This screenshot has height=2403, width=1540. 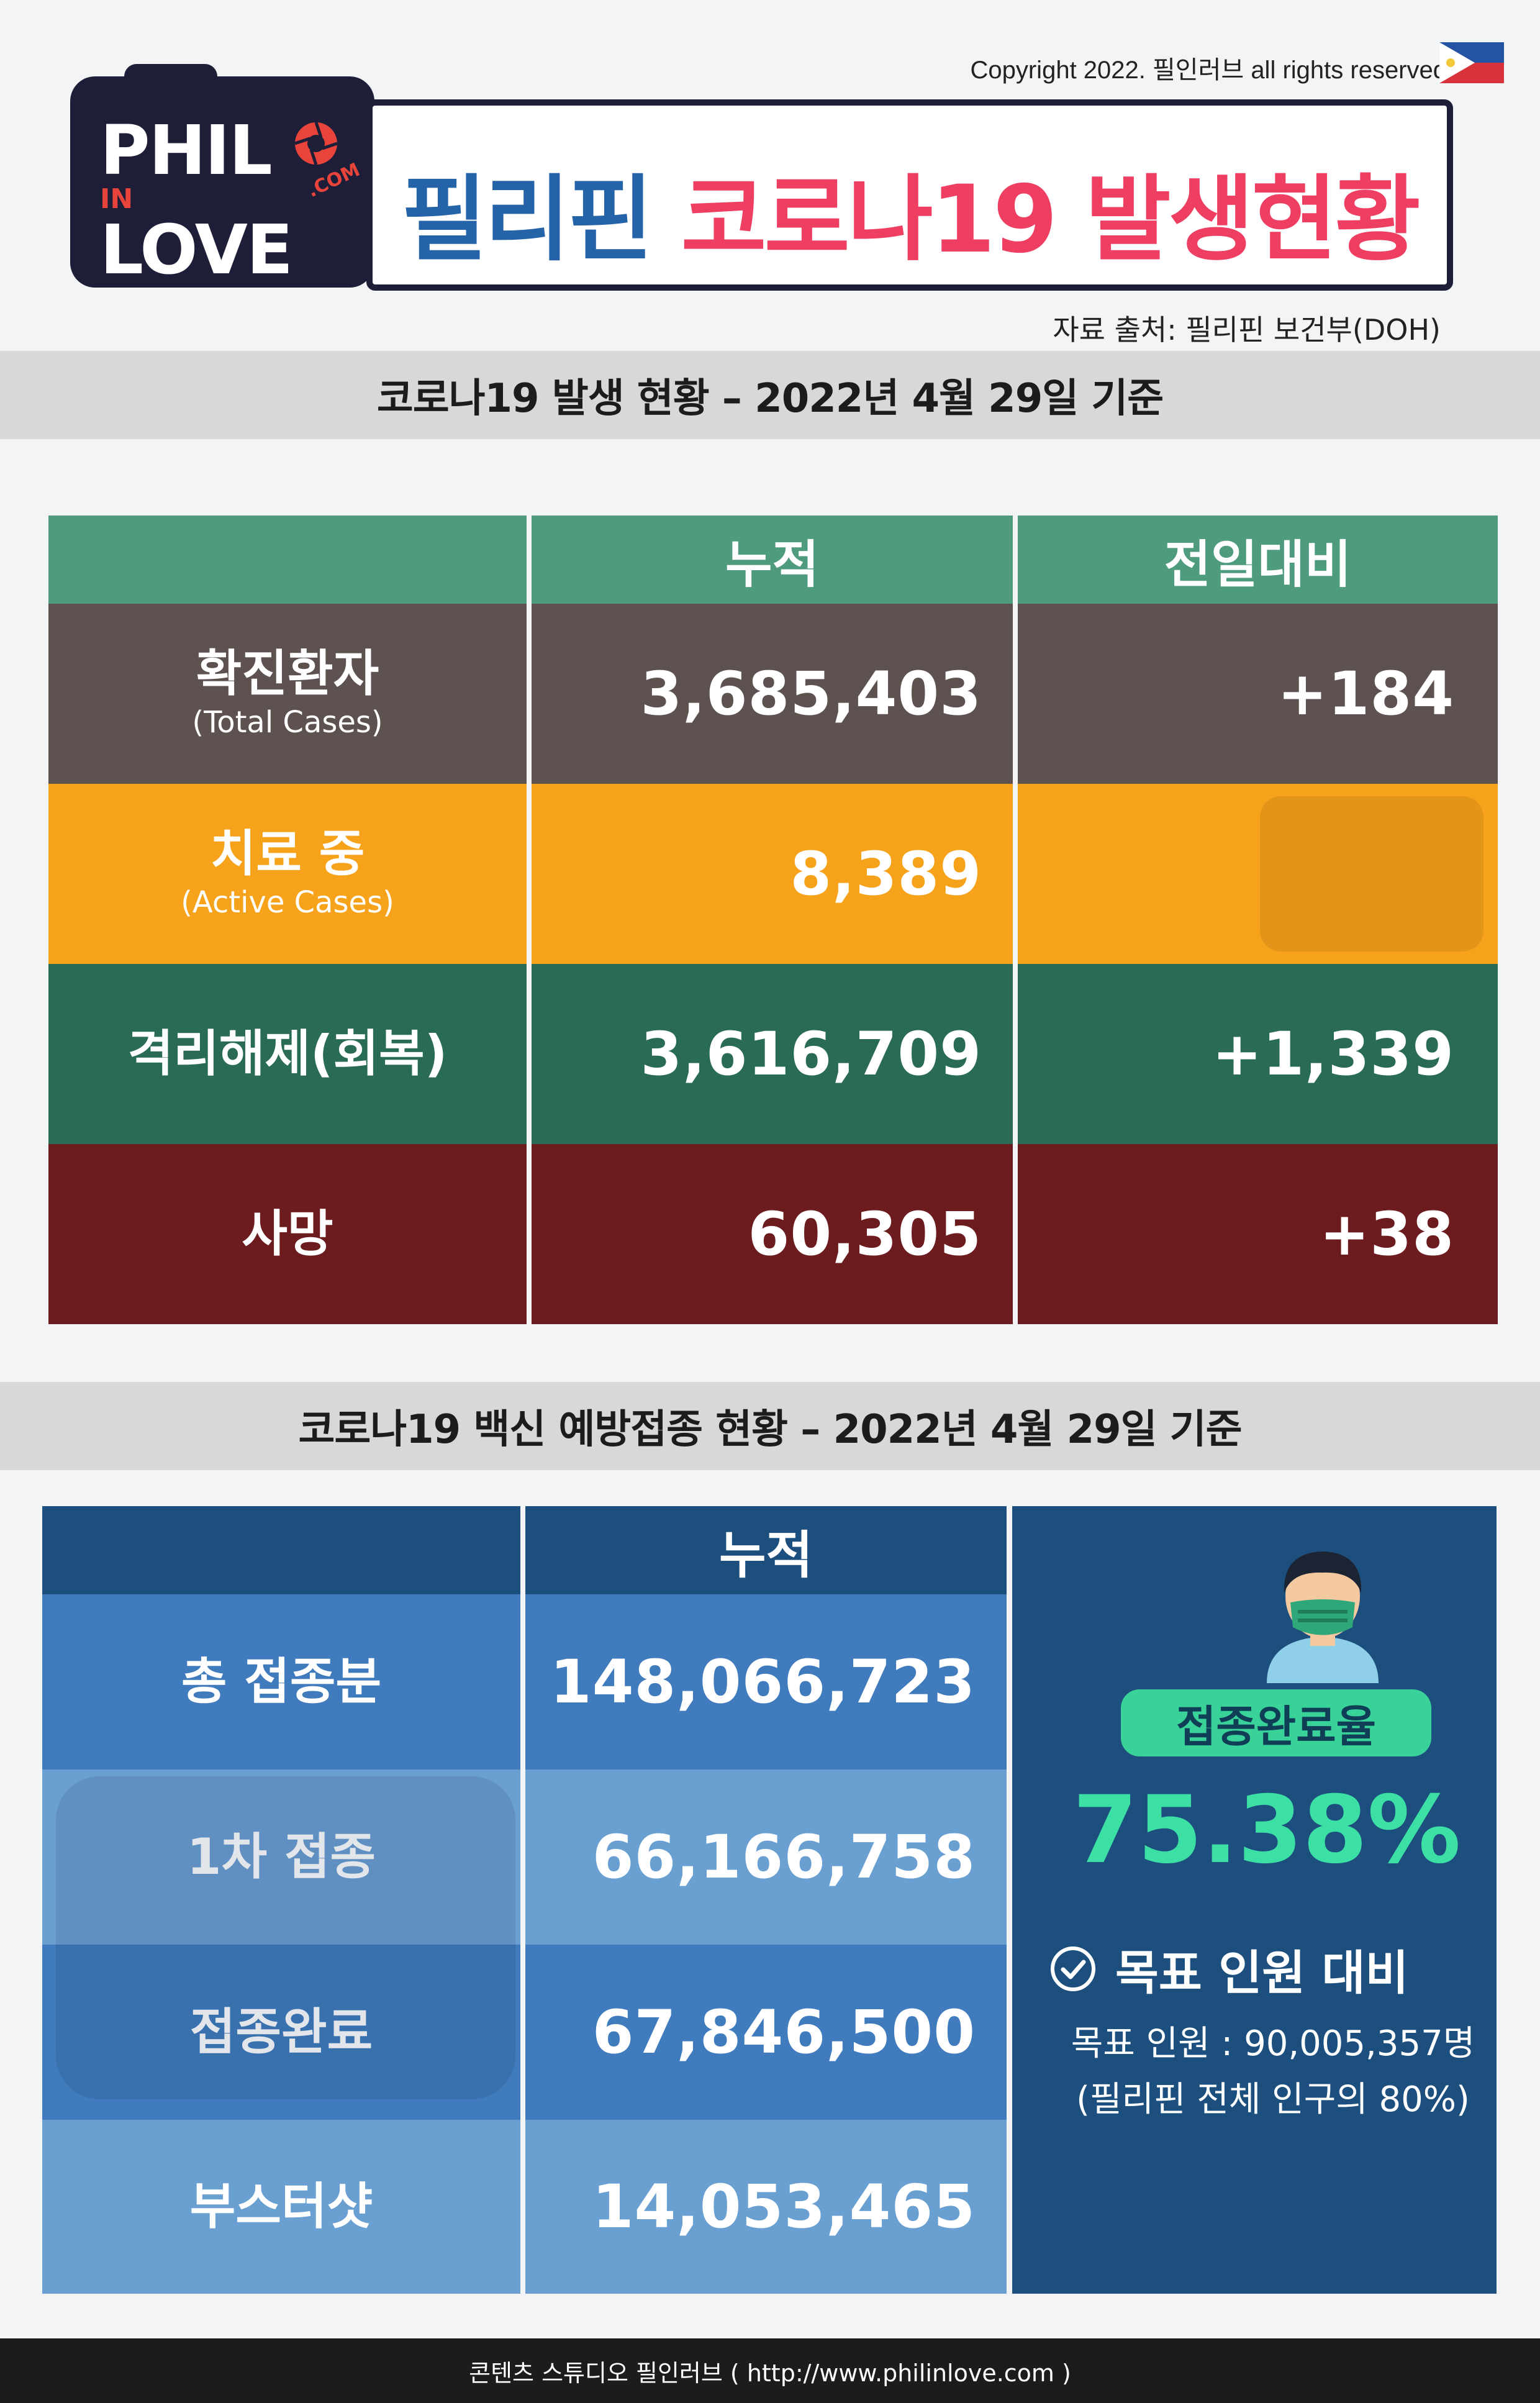 What do you see at coordinates (222, 182) in the screenshot?
I see `philinlove-logo: PHIL IN LOVE .COM` at bounding box center [222, 182].